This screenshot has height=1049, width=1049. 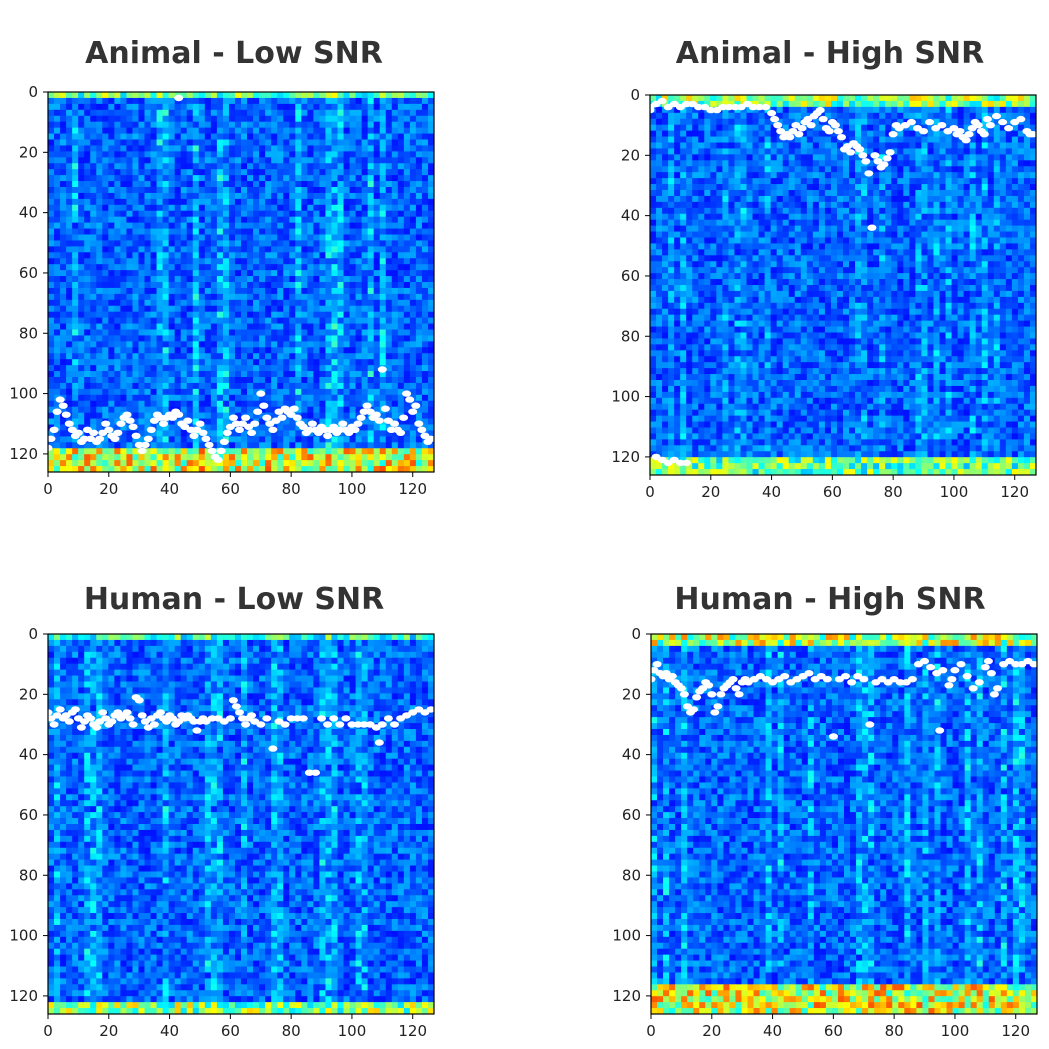 What do you see at coordinates (234, 599) in the screenshot?
I see `panel-title: Human - Low SNR` at bounding box center [234, 599].